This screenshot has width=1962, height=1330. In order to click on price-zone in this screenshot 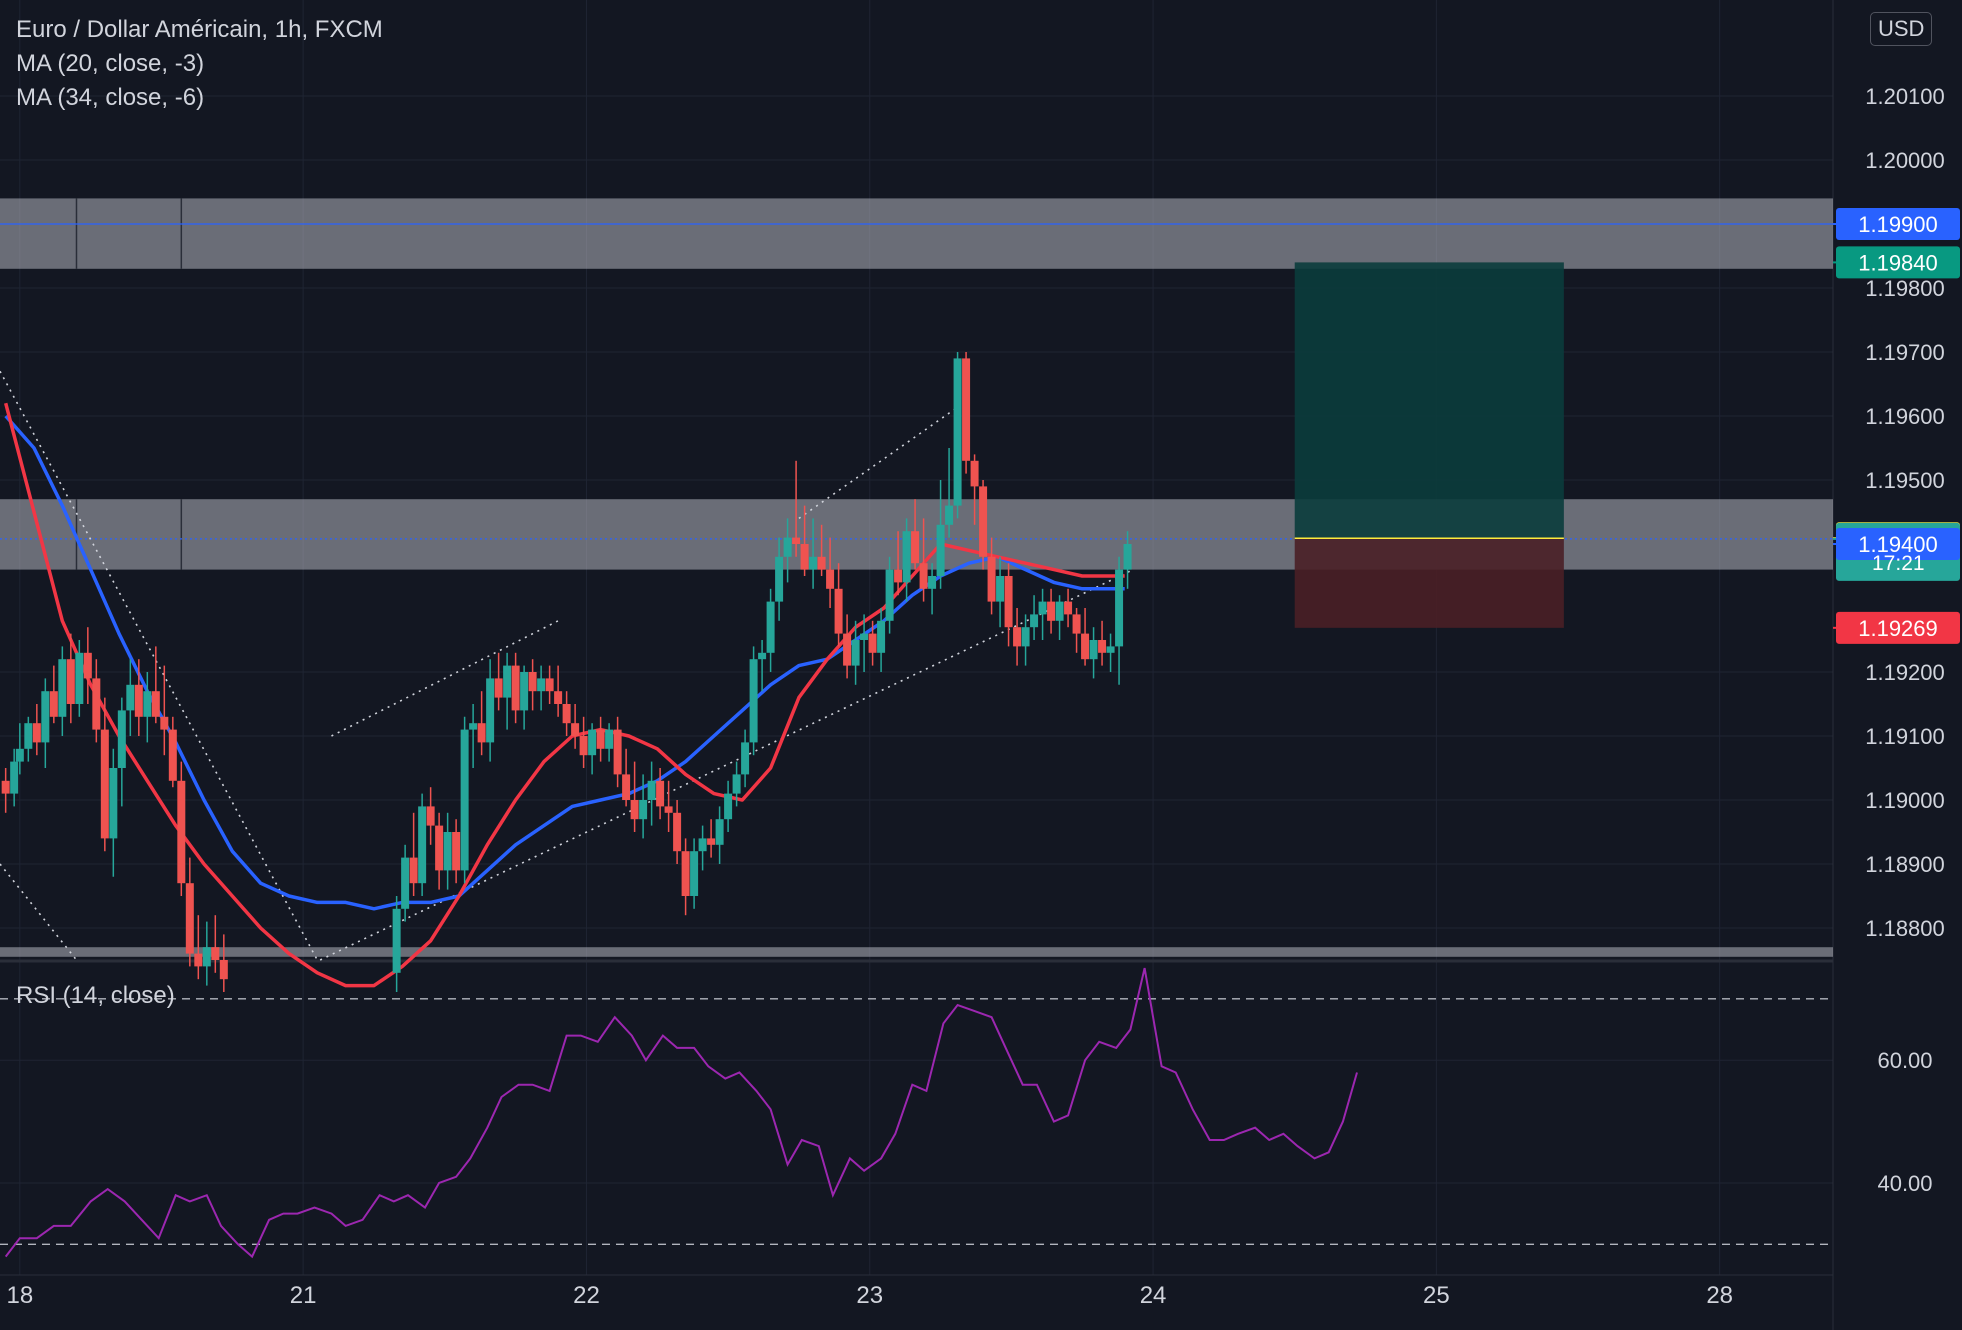, I will do `click(916, 952)`.